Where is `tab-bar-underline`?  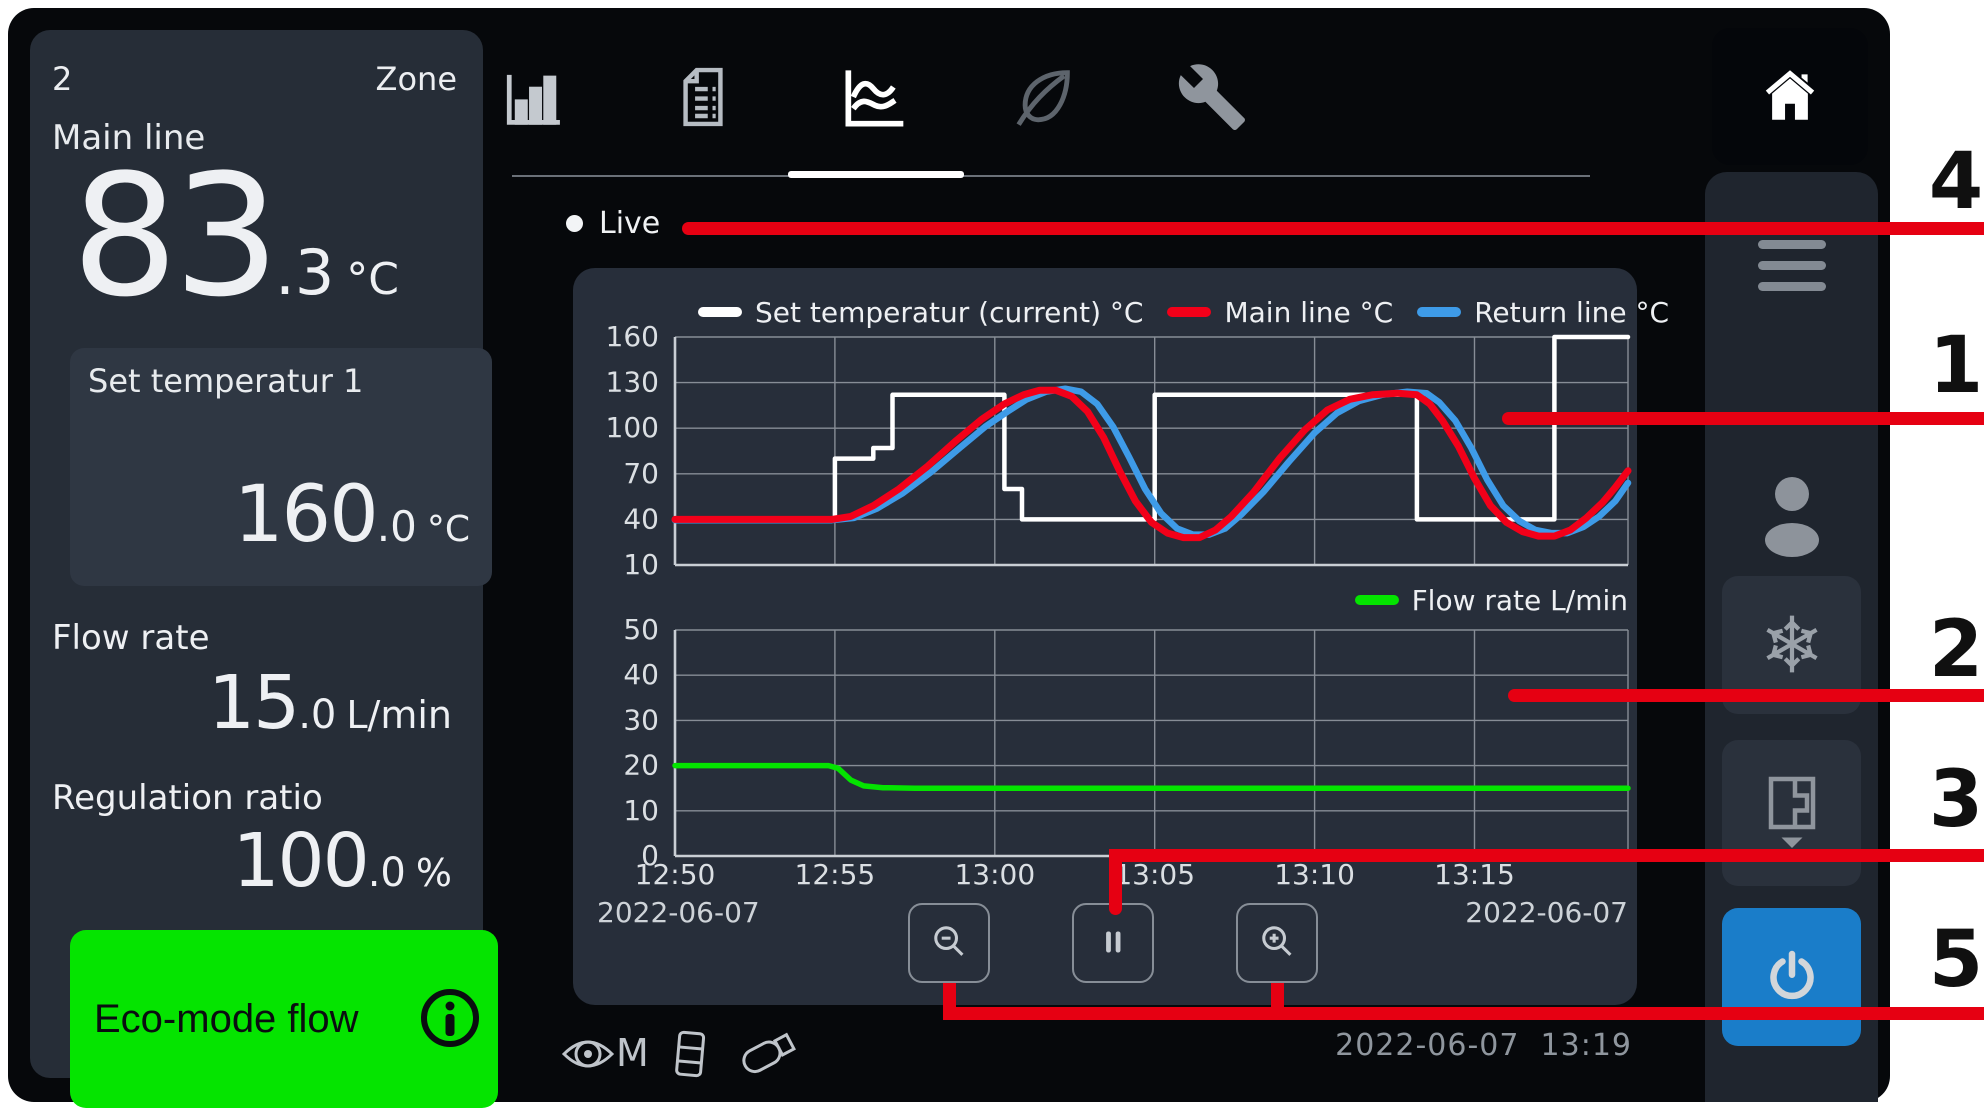
tab-bar-underline is located at coordinates (1051, 176).